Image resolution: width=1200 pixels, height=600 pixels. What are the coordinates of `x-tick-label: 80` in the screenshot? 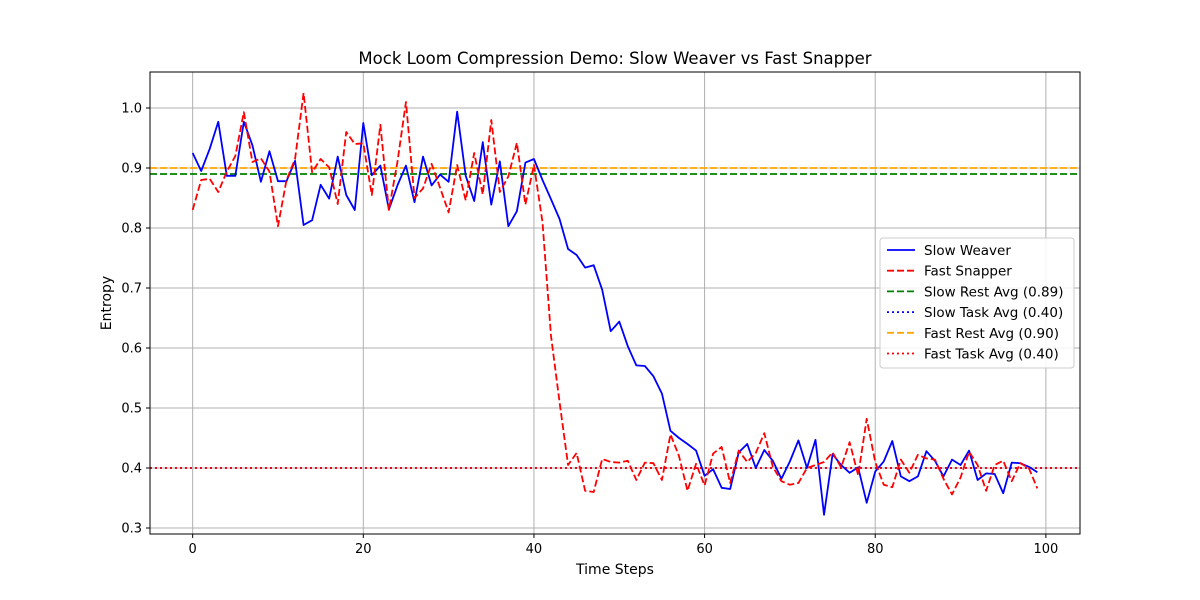 It's located at (875, 549).